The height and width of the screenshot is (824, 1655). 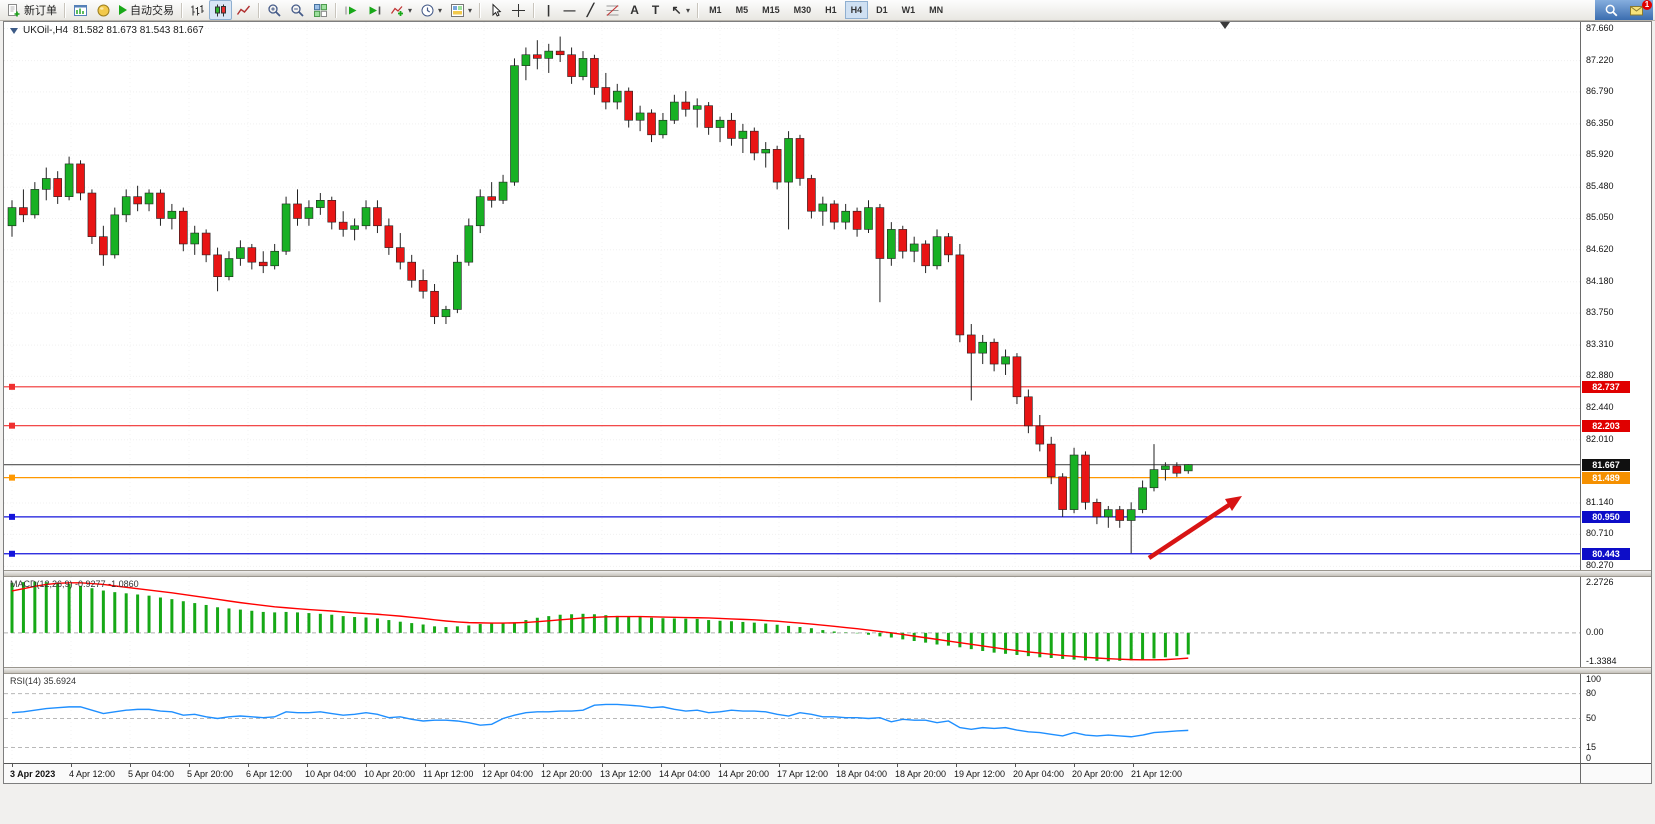 What do you see at coordinates (1600, 407) in the screenshot?
I see `price-axis-label: 82.440` at bounding box center [1600, 407].